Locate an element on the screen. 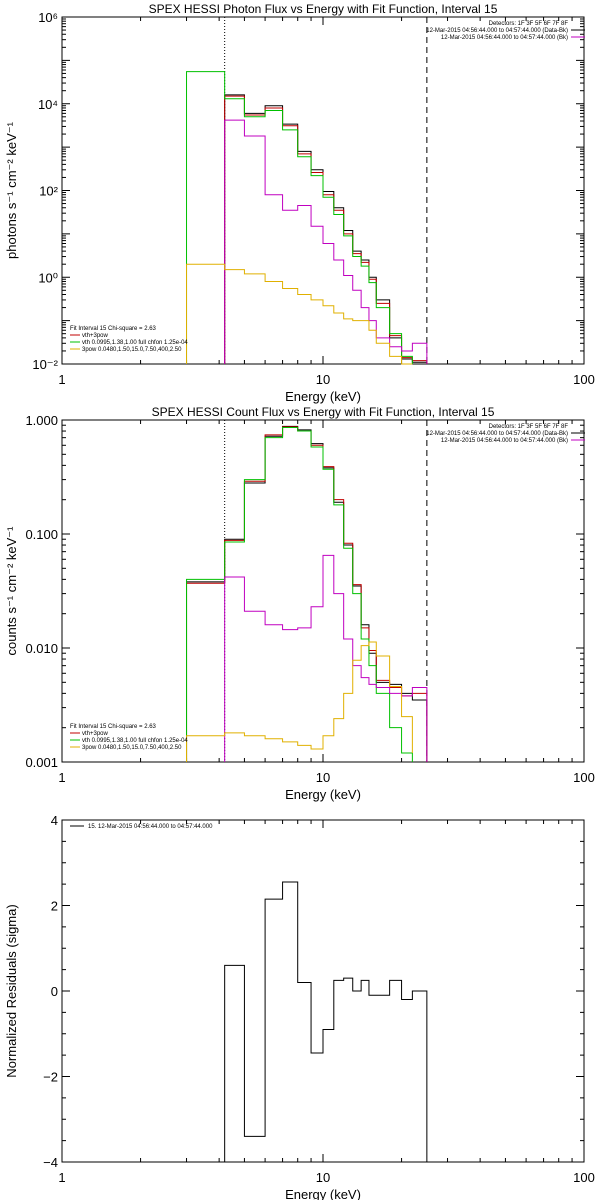  y-tick-label: 0.001 is located at coordinates (41, 762).